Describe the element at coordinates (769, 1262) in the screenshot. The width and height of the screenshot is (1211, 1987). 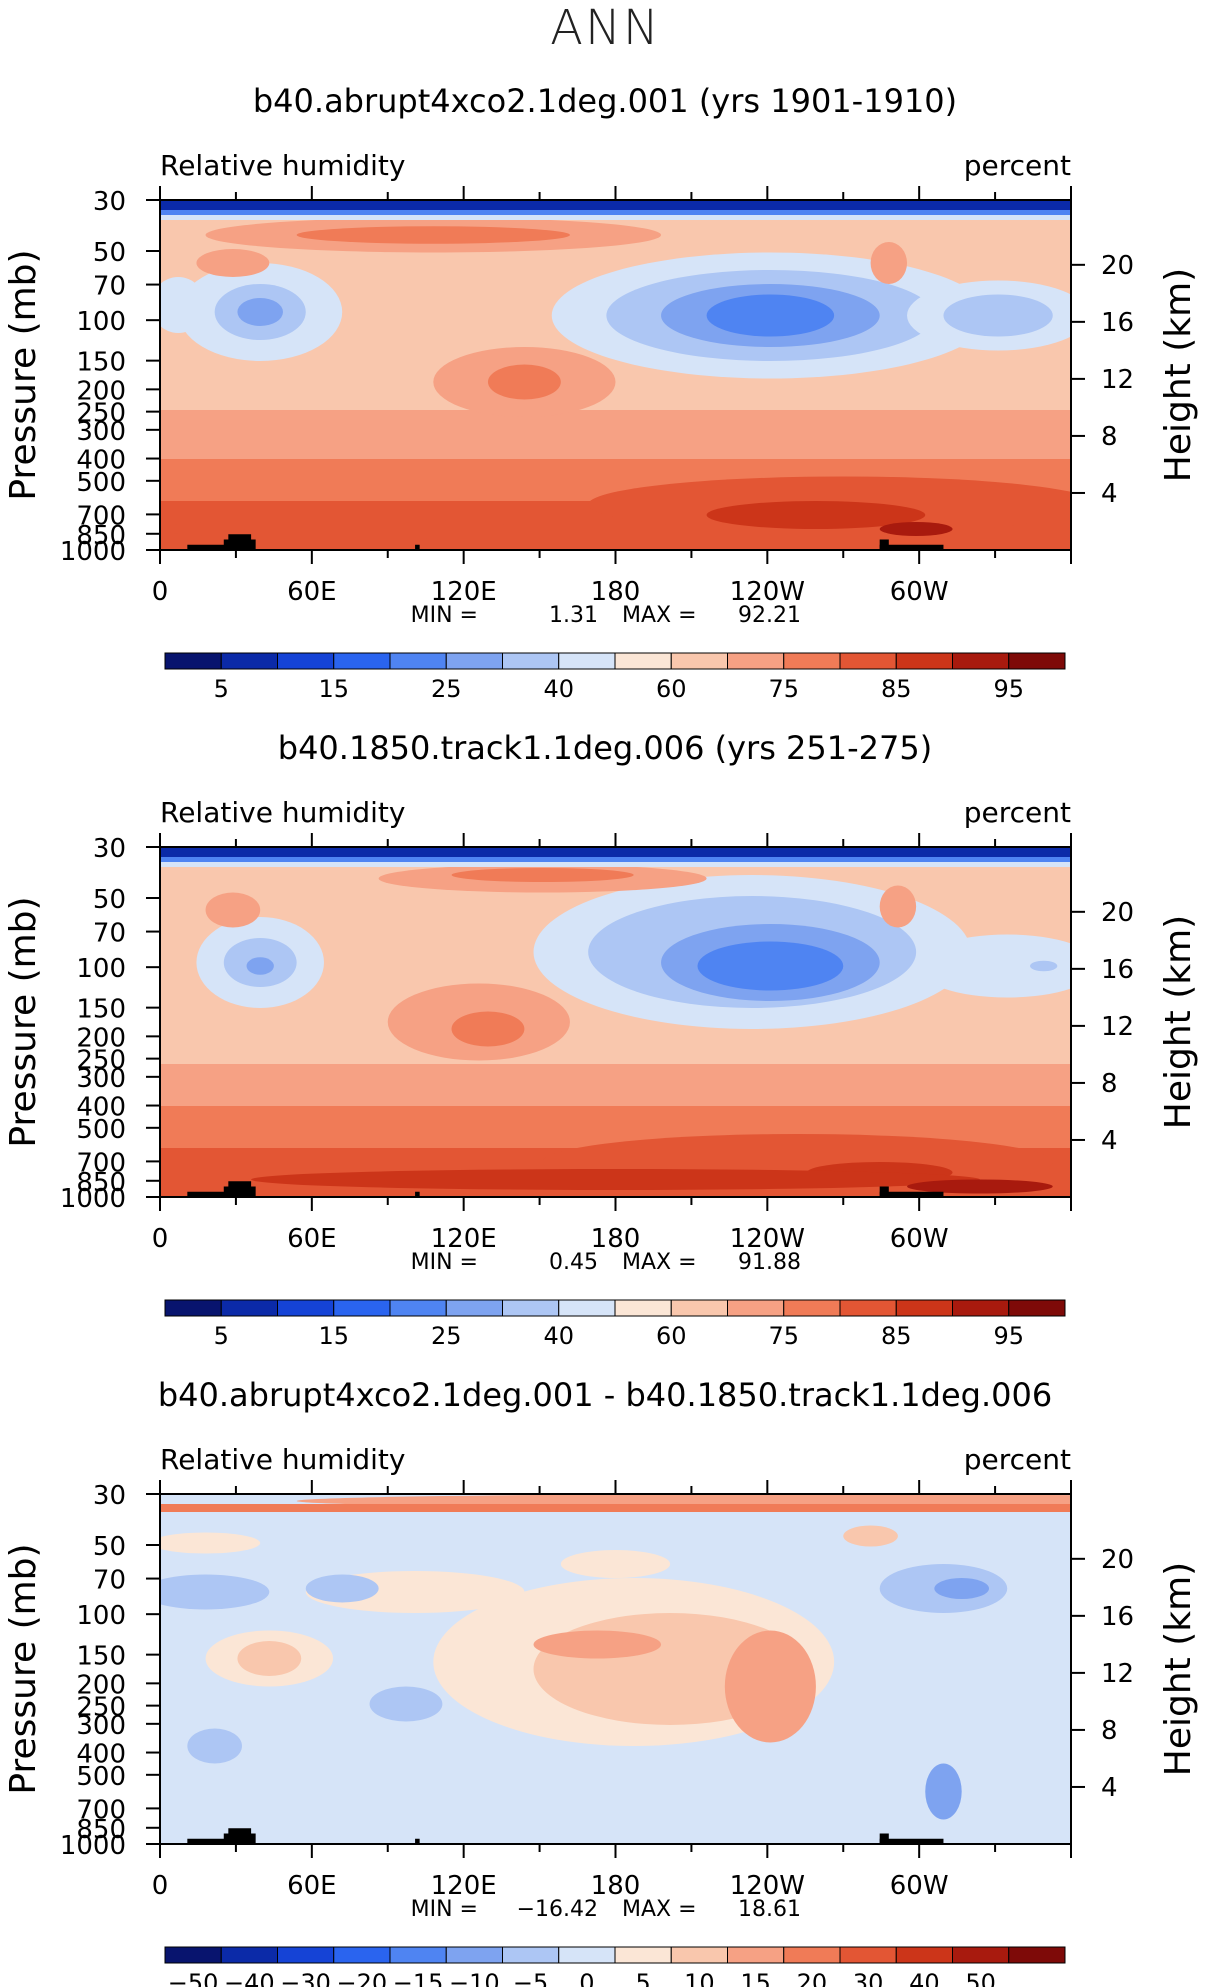
I see `max-value: 91.88` at that location.